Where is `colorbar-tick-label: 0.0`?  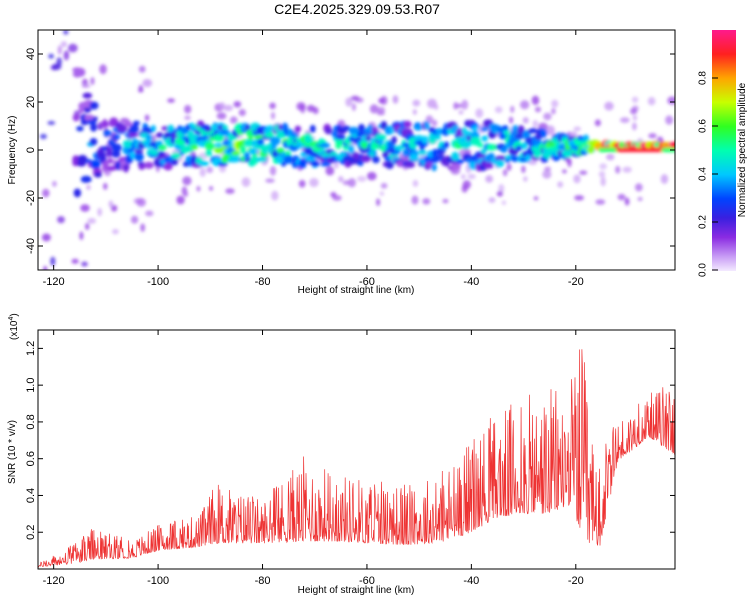
colorbar-tick-label: 0.0 is located at coordinates (703, 270).